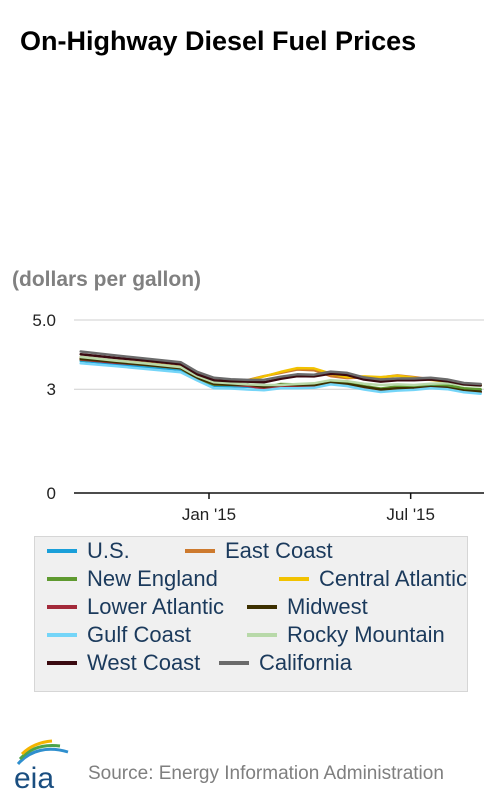 The width and height of the screenshot is (500, 800). Describe the element at coordinates (44, 320) in the screenshot. I see `y-tick-label: 5.0` at that location.